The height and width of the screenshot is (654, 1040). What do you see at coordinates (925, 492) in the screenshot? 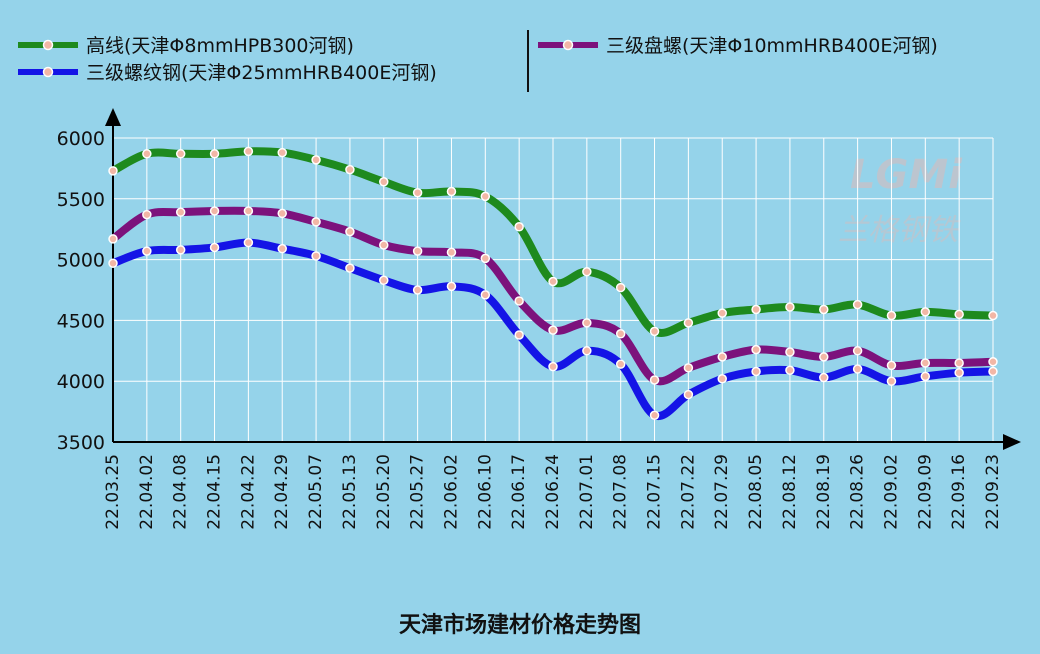
I see `x-tick-label: 22.09.09` at bounding box center [925, 492].